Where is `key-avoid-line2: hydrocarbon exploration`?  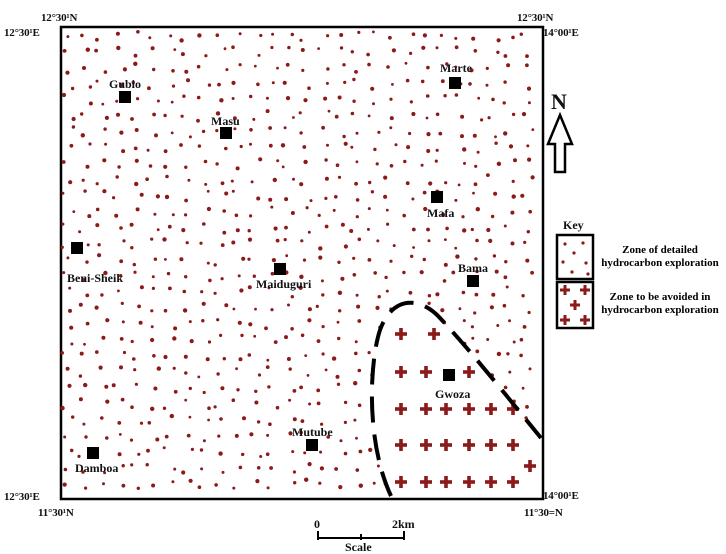 key-avoid-line2: hydrocarbon exploration is located at coordinates (660, 310).